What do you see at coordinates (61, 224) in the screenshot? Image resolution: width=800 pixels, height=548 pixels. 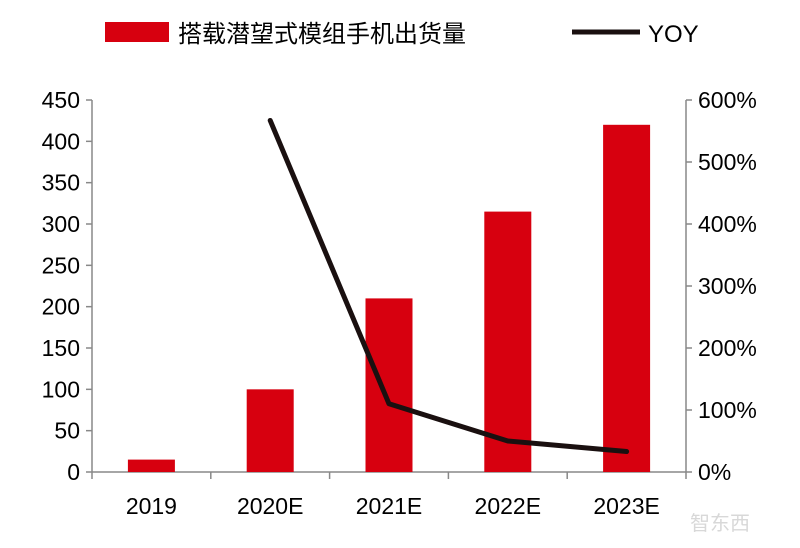 I see `left-tick-label: 300` at bounding box center [61, 224].